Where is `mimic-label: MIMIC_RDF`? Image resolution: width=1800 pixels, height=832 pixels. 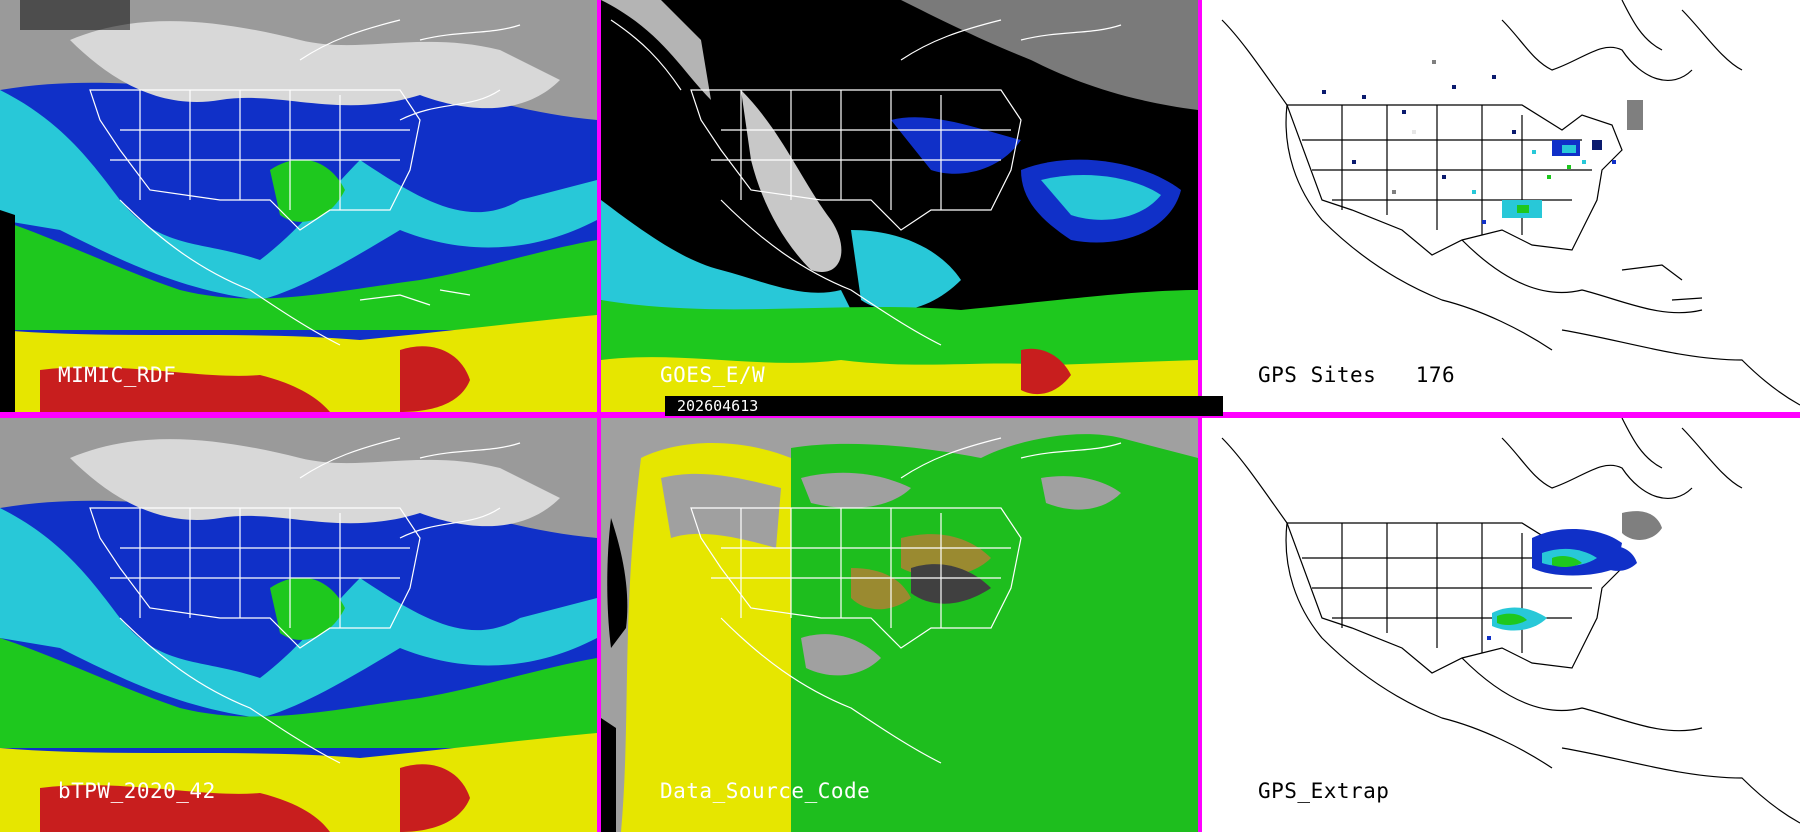
mimic-label: MIMIC_RDF is located at coordinates (117, 375).